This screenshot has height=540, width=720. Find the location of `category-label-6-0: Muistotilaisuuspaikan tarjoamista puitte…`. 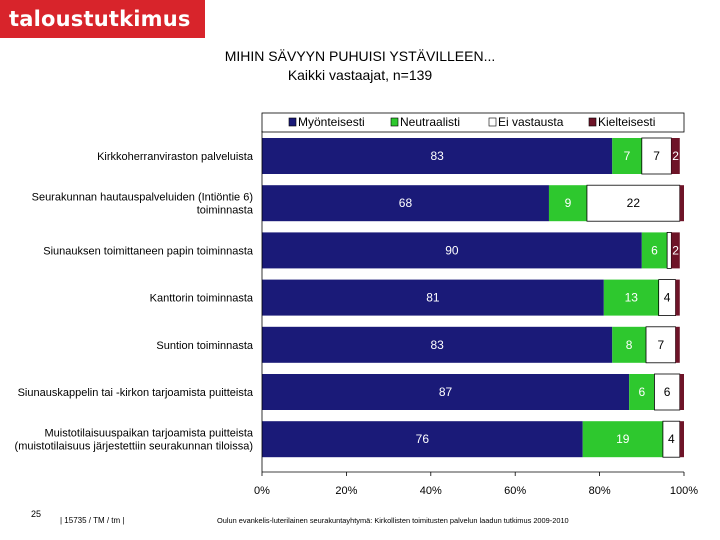

category-label-6-0: Muistotilaisuuspaikan tarjoamista puitte… is located at coordinates (149, 434).